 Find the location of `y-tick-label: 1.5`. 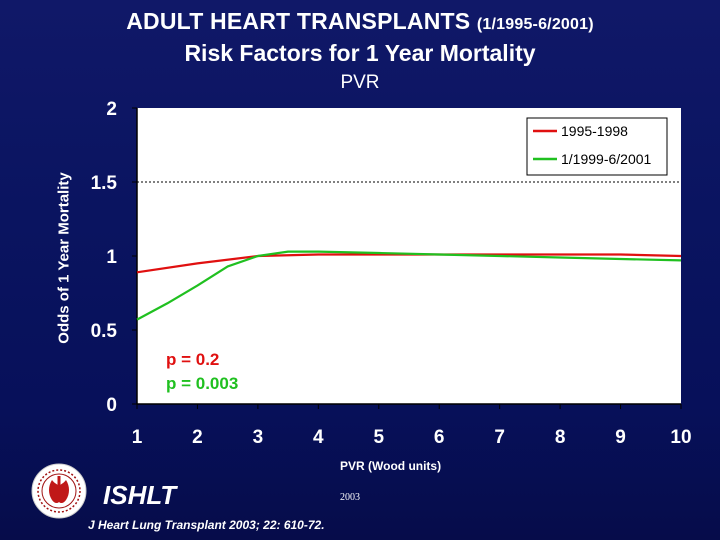

y-tick-label: 1.5 is located at coordinates (104, 183).